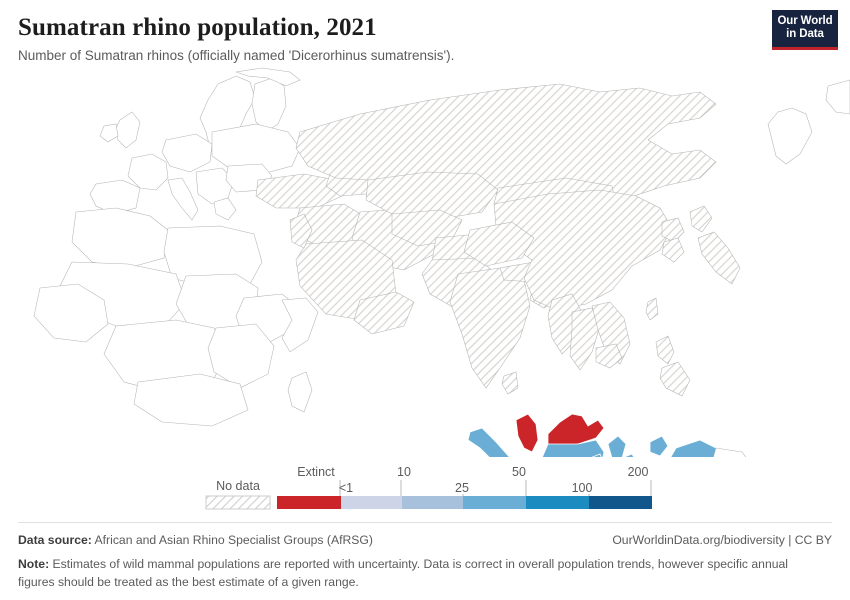 Image resolution: width=850 pixels, height=600 pixels. I want to click on country-malaysia-peninsular, so click(527, 433).